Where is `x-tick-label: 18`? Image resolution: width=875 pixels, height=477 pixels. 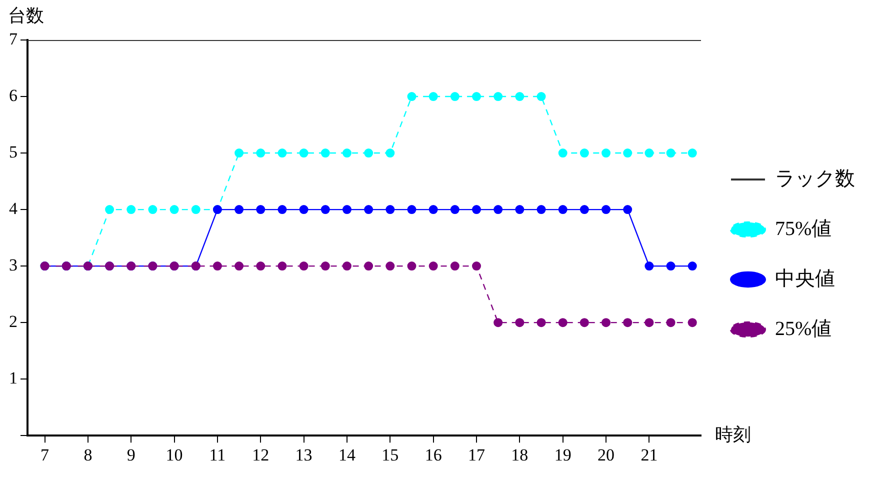
x-tick-label: 18 is located at coordinates (519, 454).